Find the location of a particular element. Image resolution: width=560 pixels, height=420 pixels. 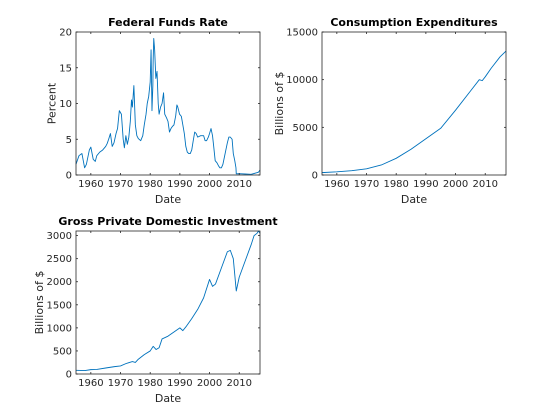

y-tick-label: 1000 is located at coordinates (59, 328).